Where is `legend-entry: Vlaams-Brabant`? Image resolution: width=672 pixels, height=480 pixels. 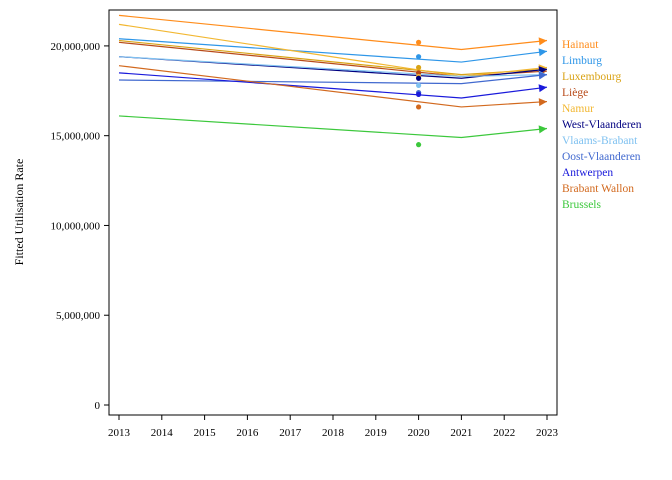
legend-entry: Vlaams-Brabant is located at coordinates (600, 141).